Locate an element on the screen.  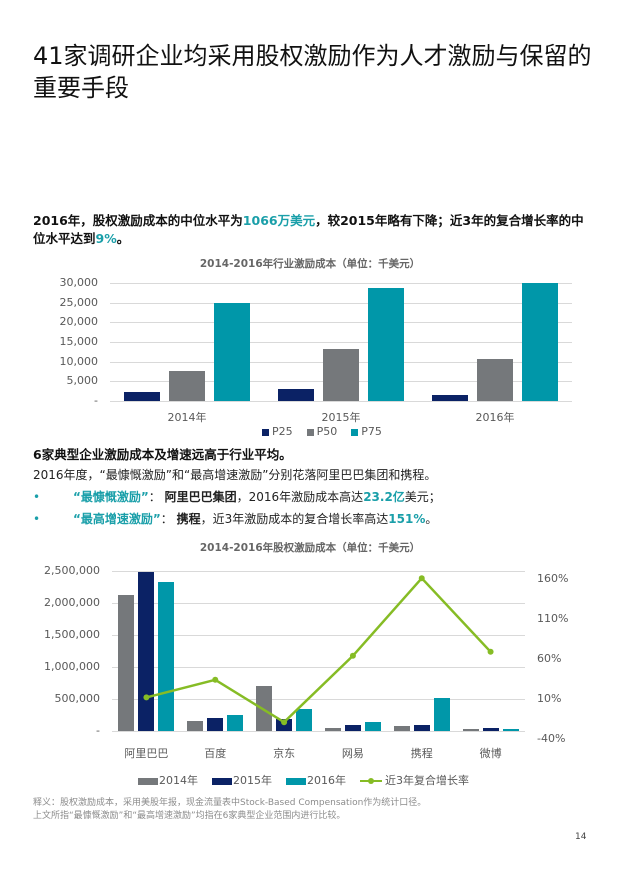
y-axis-tick: 1,500,000 is located at coordinates (72, 634).